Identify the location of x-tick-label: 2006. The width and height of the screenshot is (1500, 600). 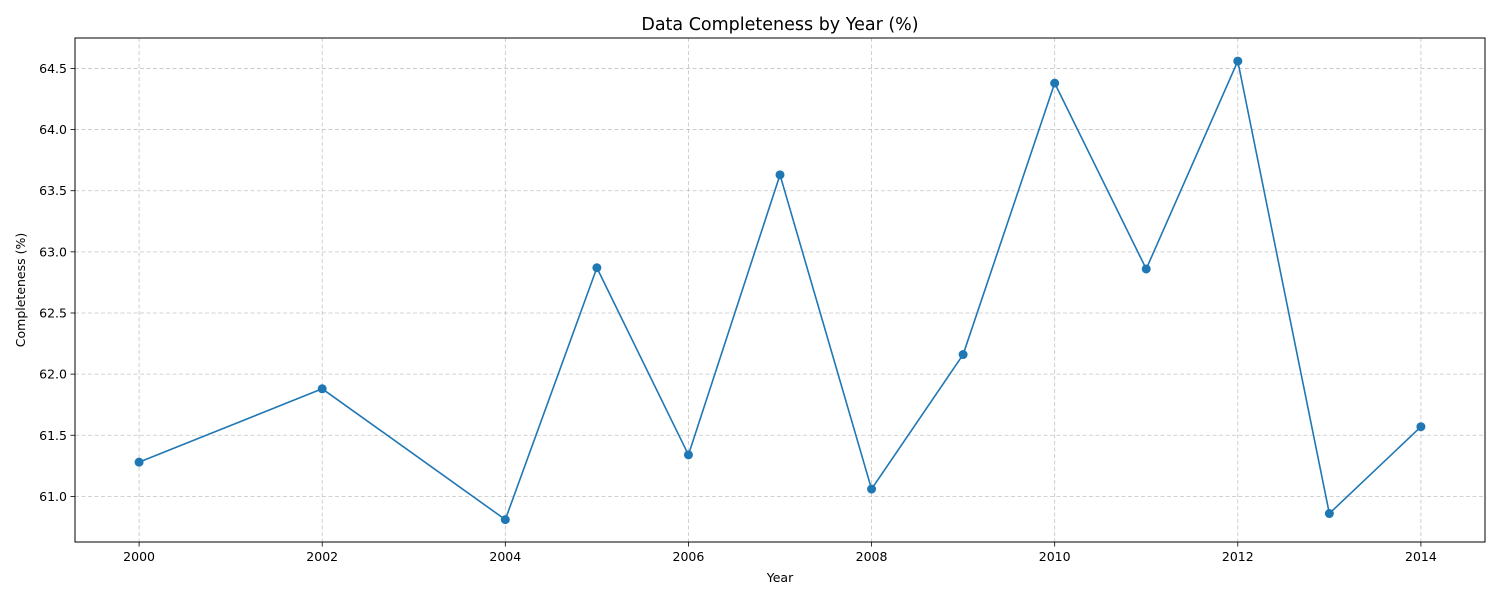
(689, 556).